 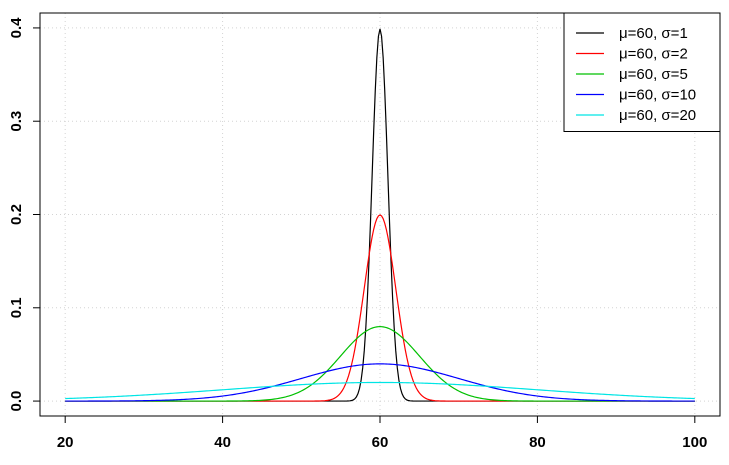 What do you see at coordinates (657, 95) in the screenshot?
I see `legend-label: μ=60, σ=10` at bounding box center [657, 95].